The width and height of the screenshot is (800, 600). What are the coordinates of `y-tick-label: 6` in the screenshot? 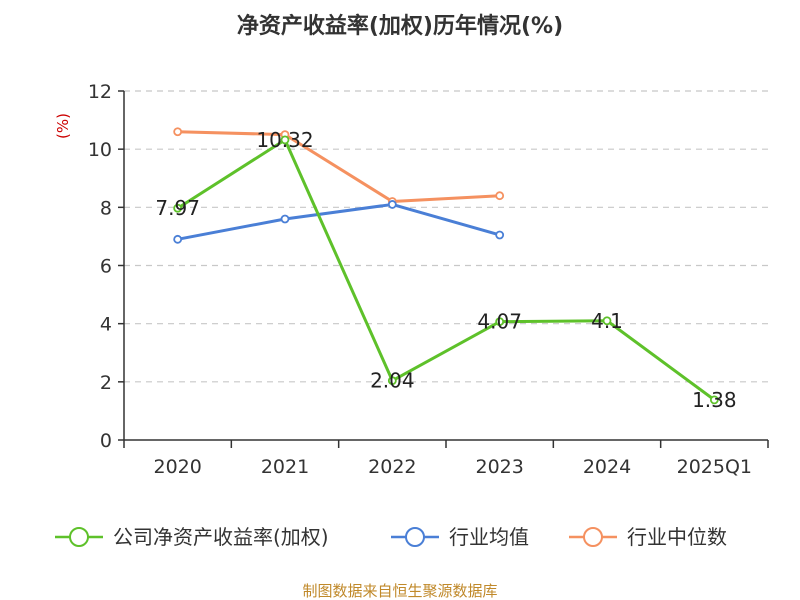 It's located at (106, 267).